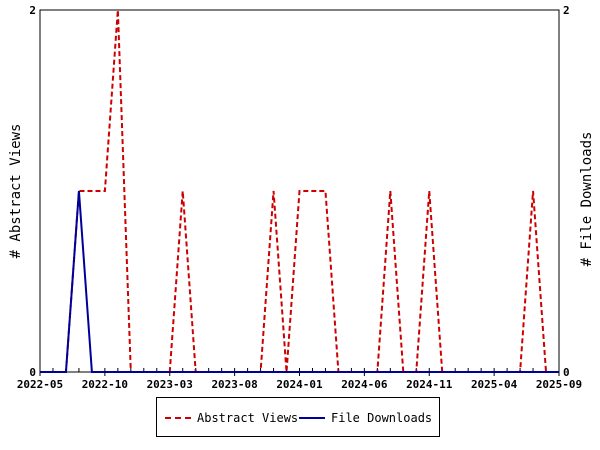  I want to click on x-tick-label: 2022-05, so click(40, 384).